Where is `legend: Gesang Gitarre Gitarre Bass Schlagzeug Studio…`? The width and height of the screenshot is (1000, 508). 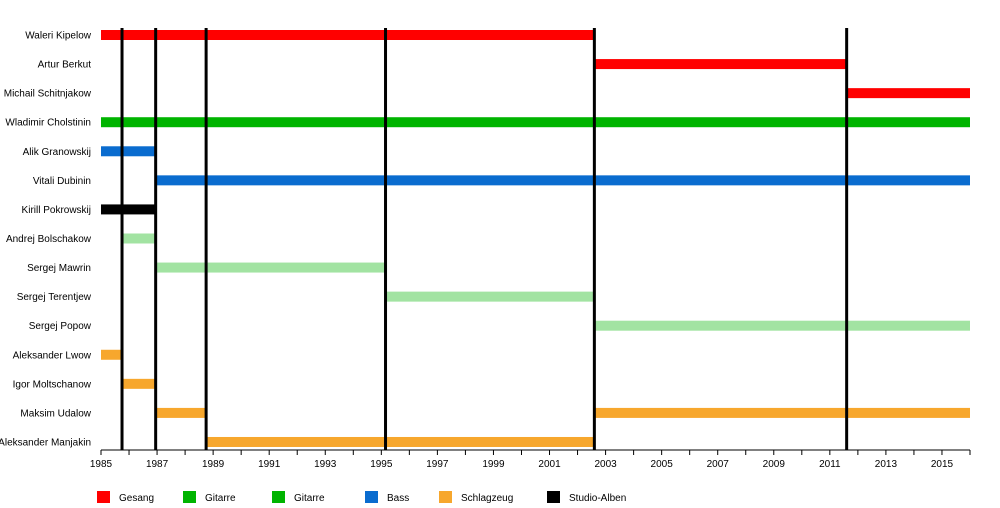 legend: Gesang Gitarre Gitarre Bass Schlagzeug Studio… is located at coordinates (361, 497).